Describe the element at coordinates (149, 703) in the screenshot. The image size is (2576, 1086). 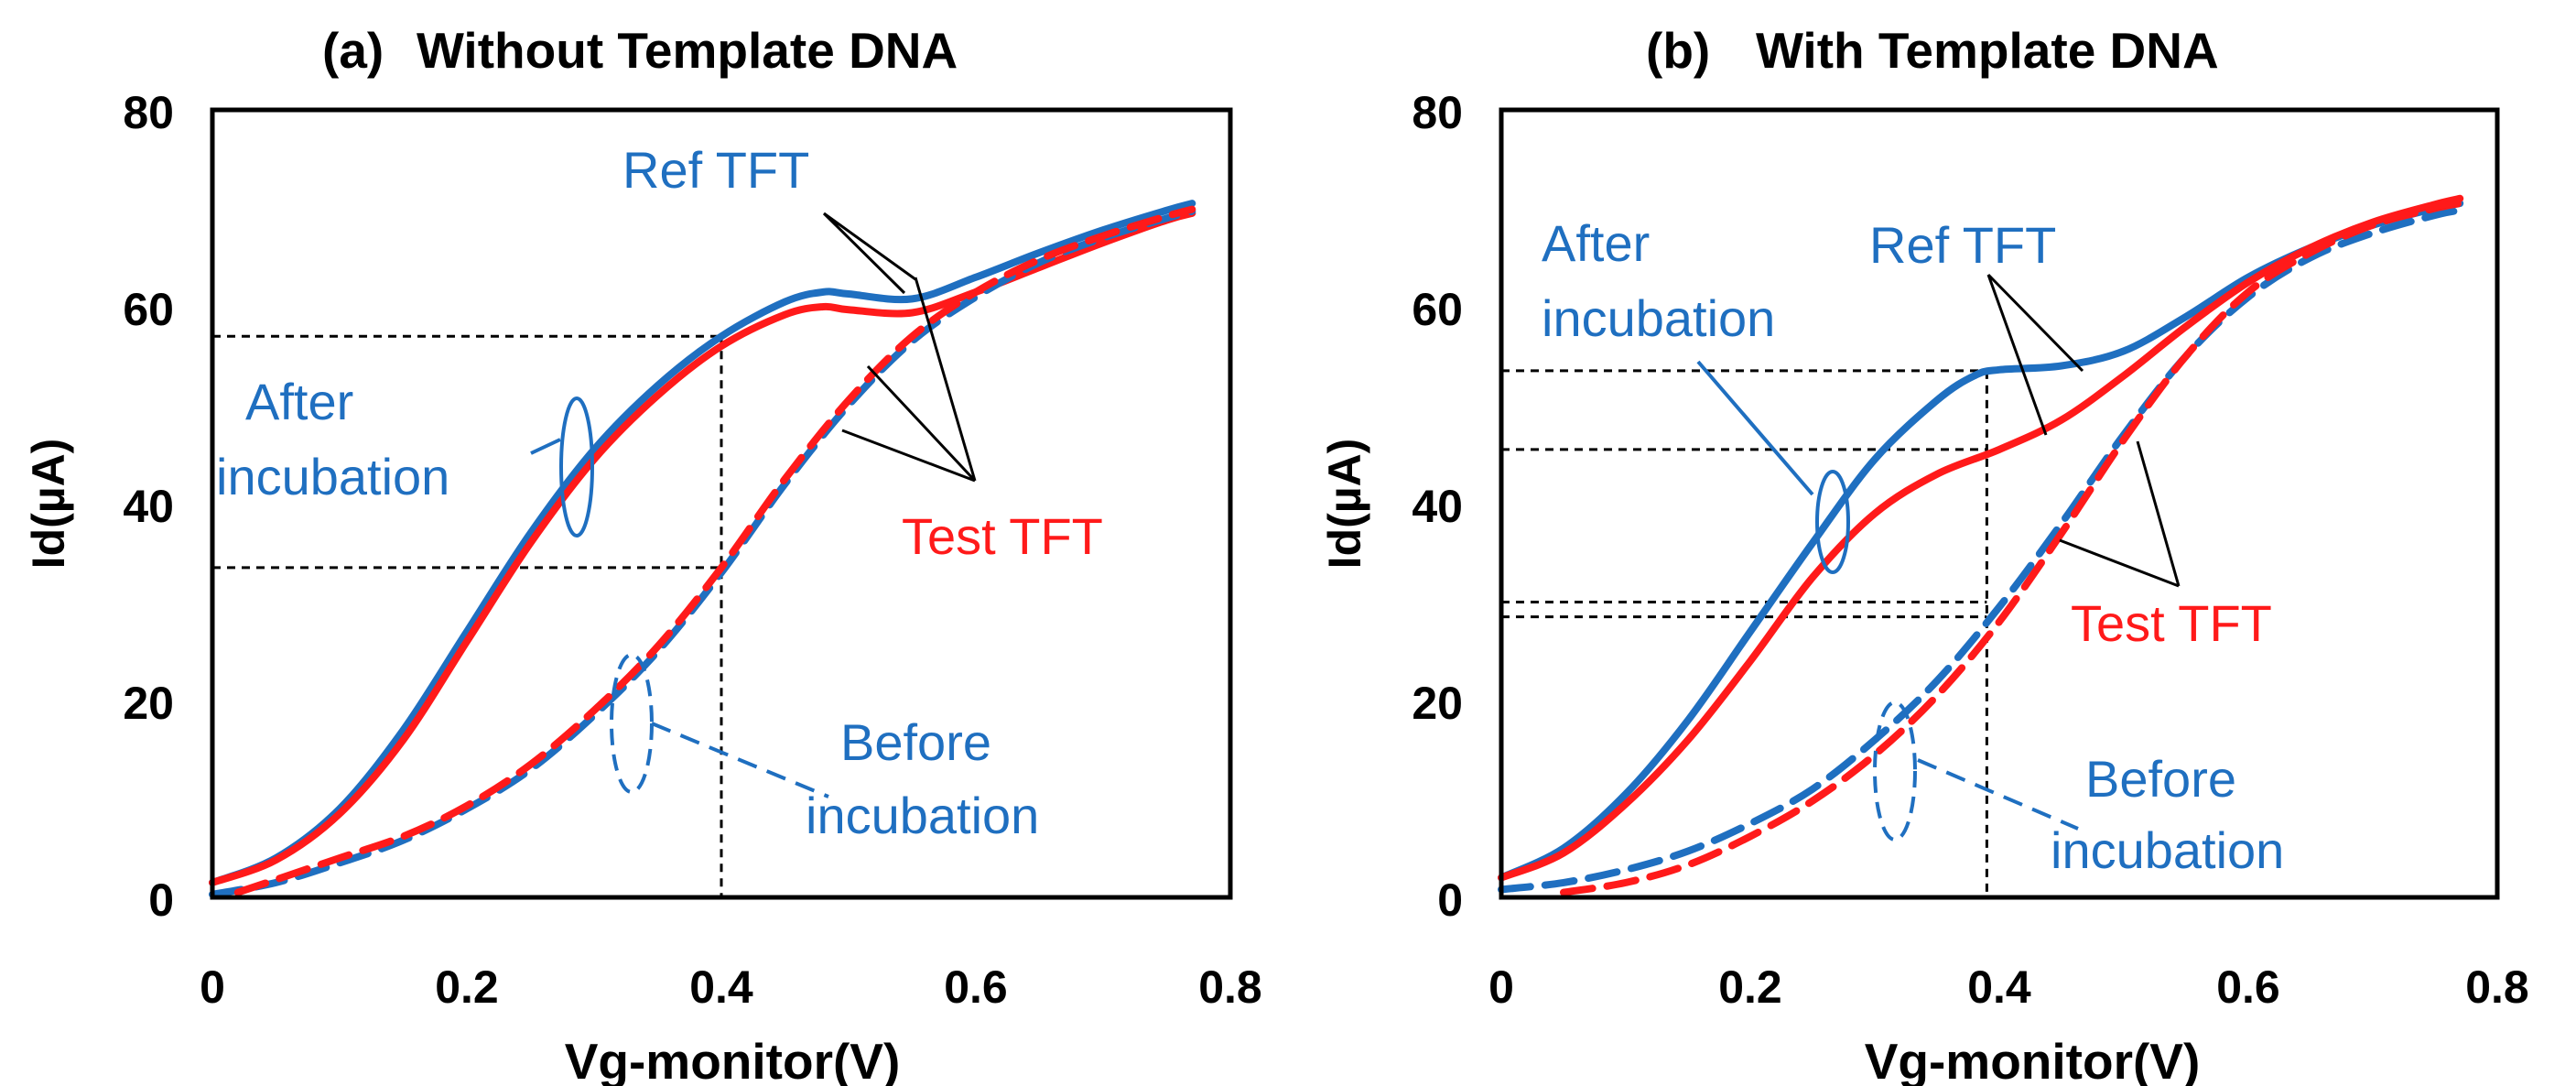
I see `panel-a-ytick-20: 20` at that location.